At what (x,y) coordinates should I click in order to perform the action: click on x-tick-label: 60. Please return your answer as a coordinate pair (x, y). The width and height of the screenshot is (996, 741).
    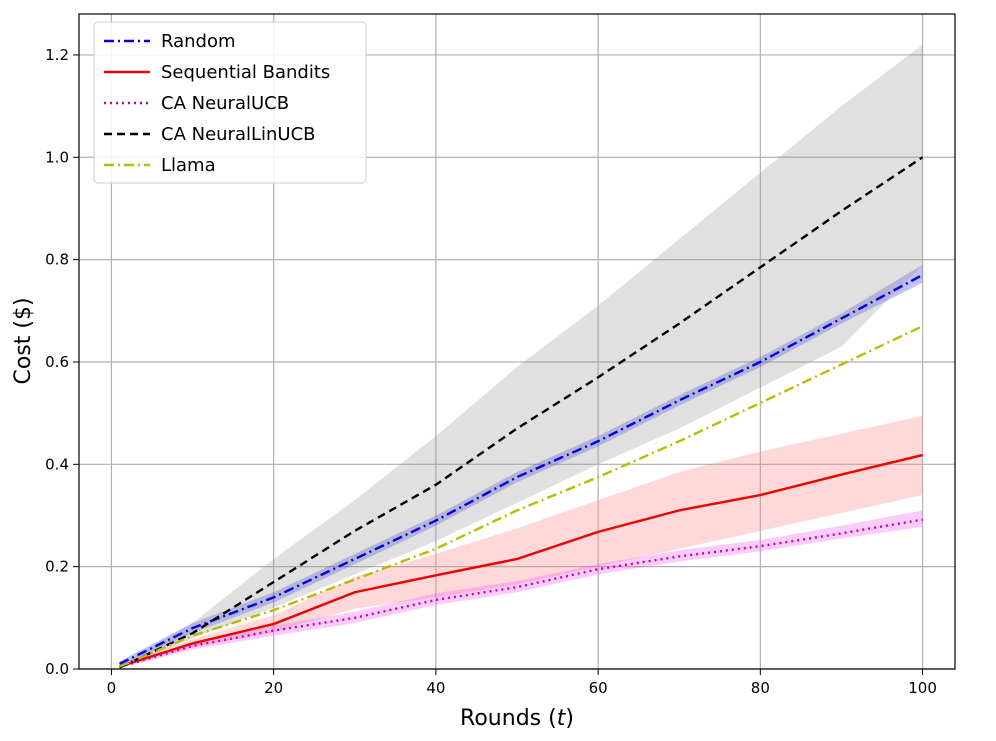
    Looking at the image, I should click on (598, 688).